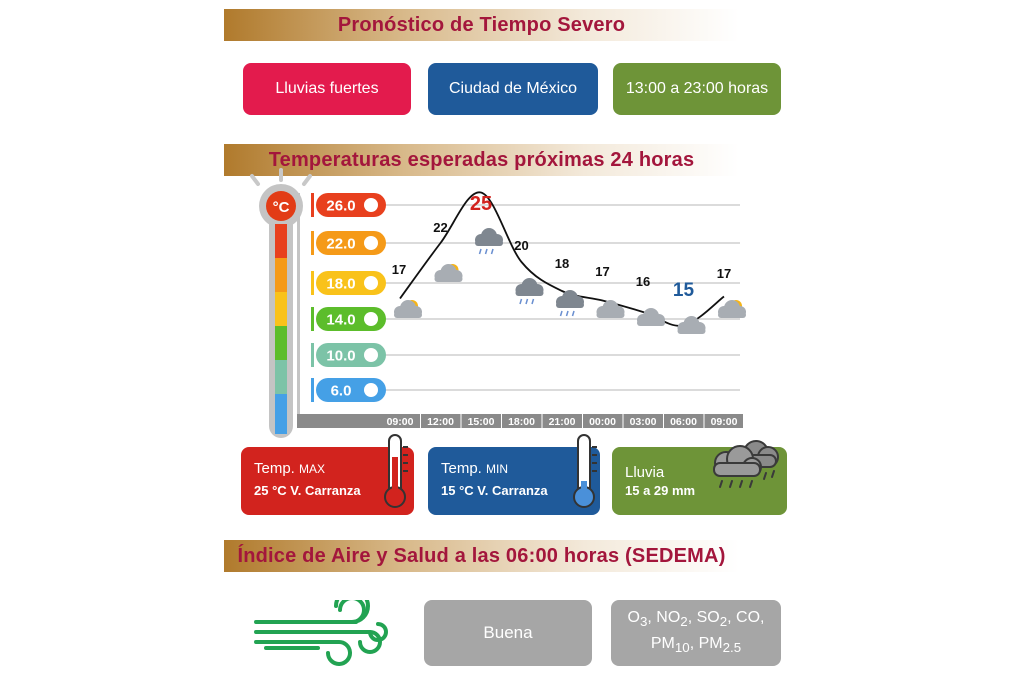 The image size is (1024, 678). I want to click on scale-label: 10.0, so click(340, 356).